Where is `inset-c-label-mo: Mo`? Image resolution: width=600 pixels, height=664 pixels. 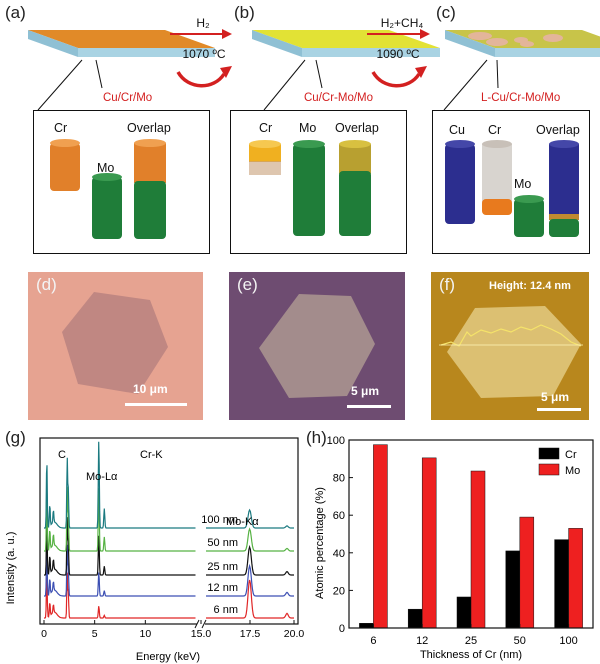
inset-c-label-mo: Mo is located at coordinates (523, 184).